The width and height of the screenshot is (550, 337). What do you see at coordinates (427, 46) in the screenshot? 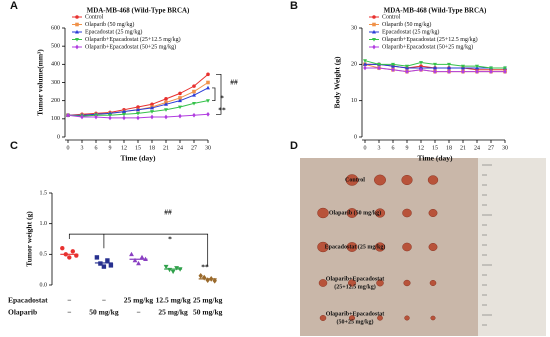
I see `legend-label: Olaparib+Epacadostat (50+25 mg/kg)` at bounding box center [427, 46].